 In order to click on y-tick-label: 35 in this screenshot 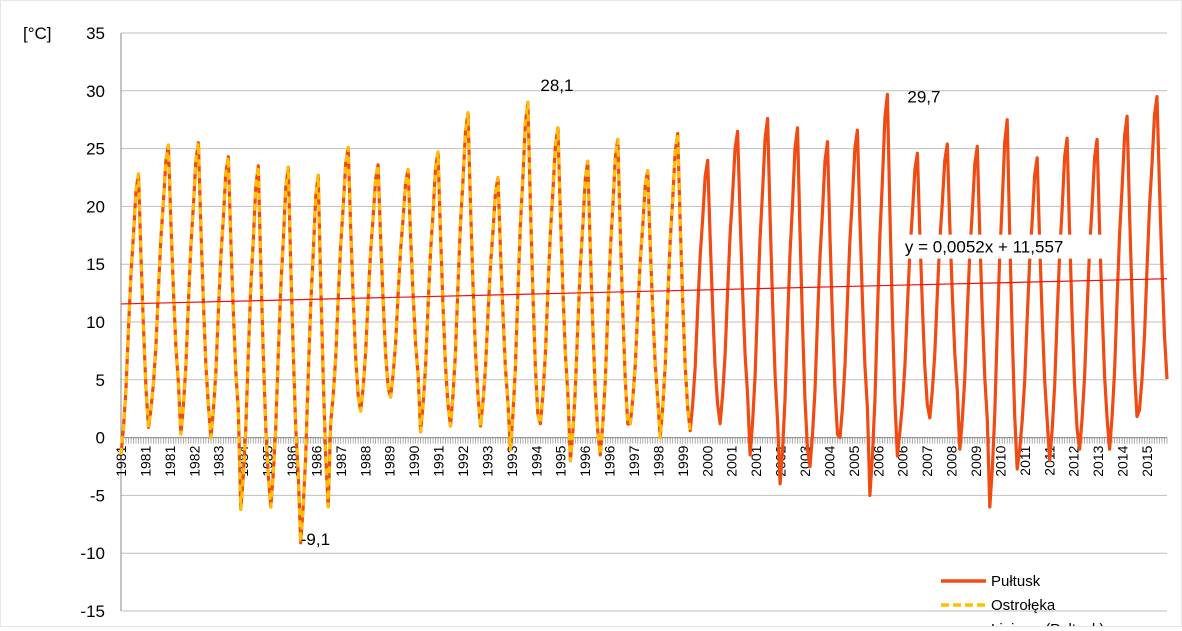, I will do `click(95, 33)`.